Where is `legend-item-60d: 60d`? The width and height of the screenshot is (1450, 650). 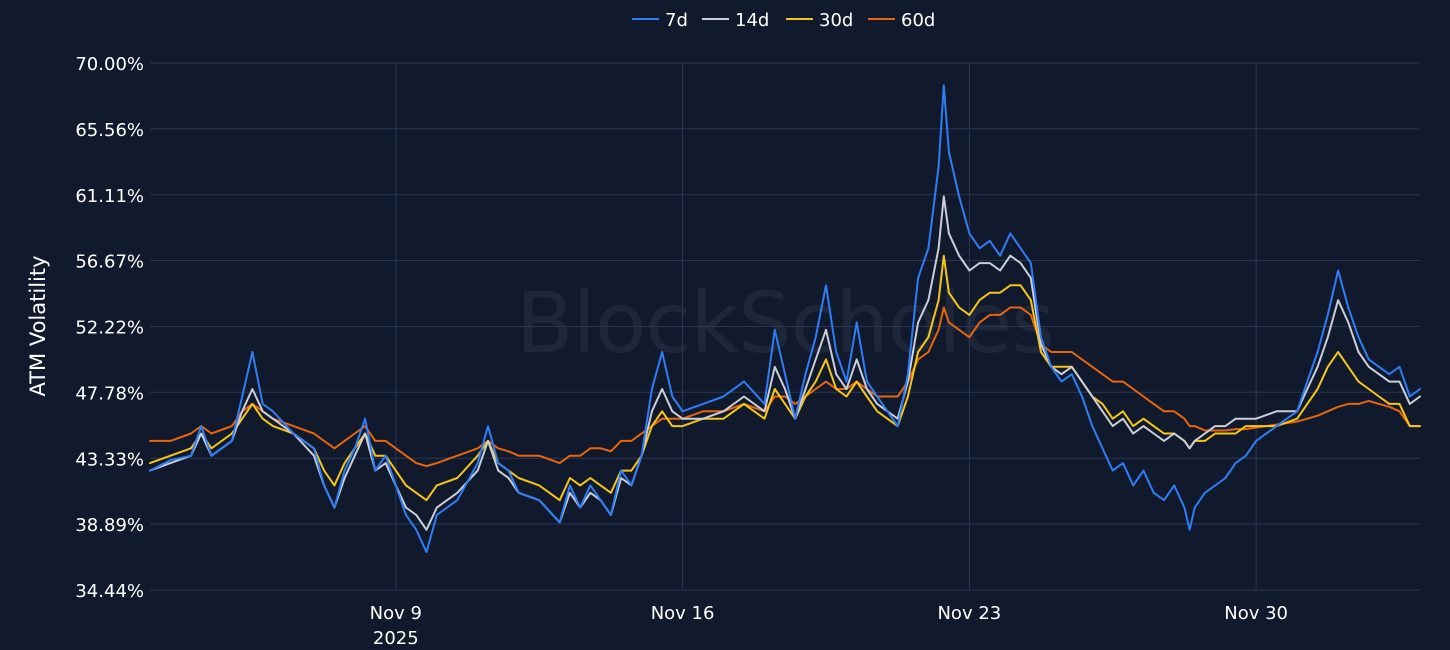 legend-item-60d: 60d is located at coordinates (901, 20).